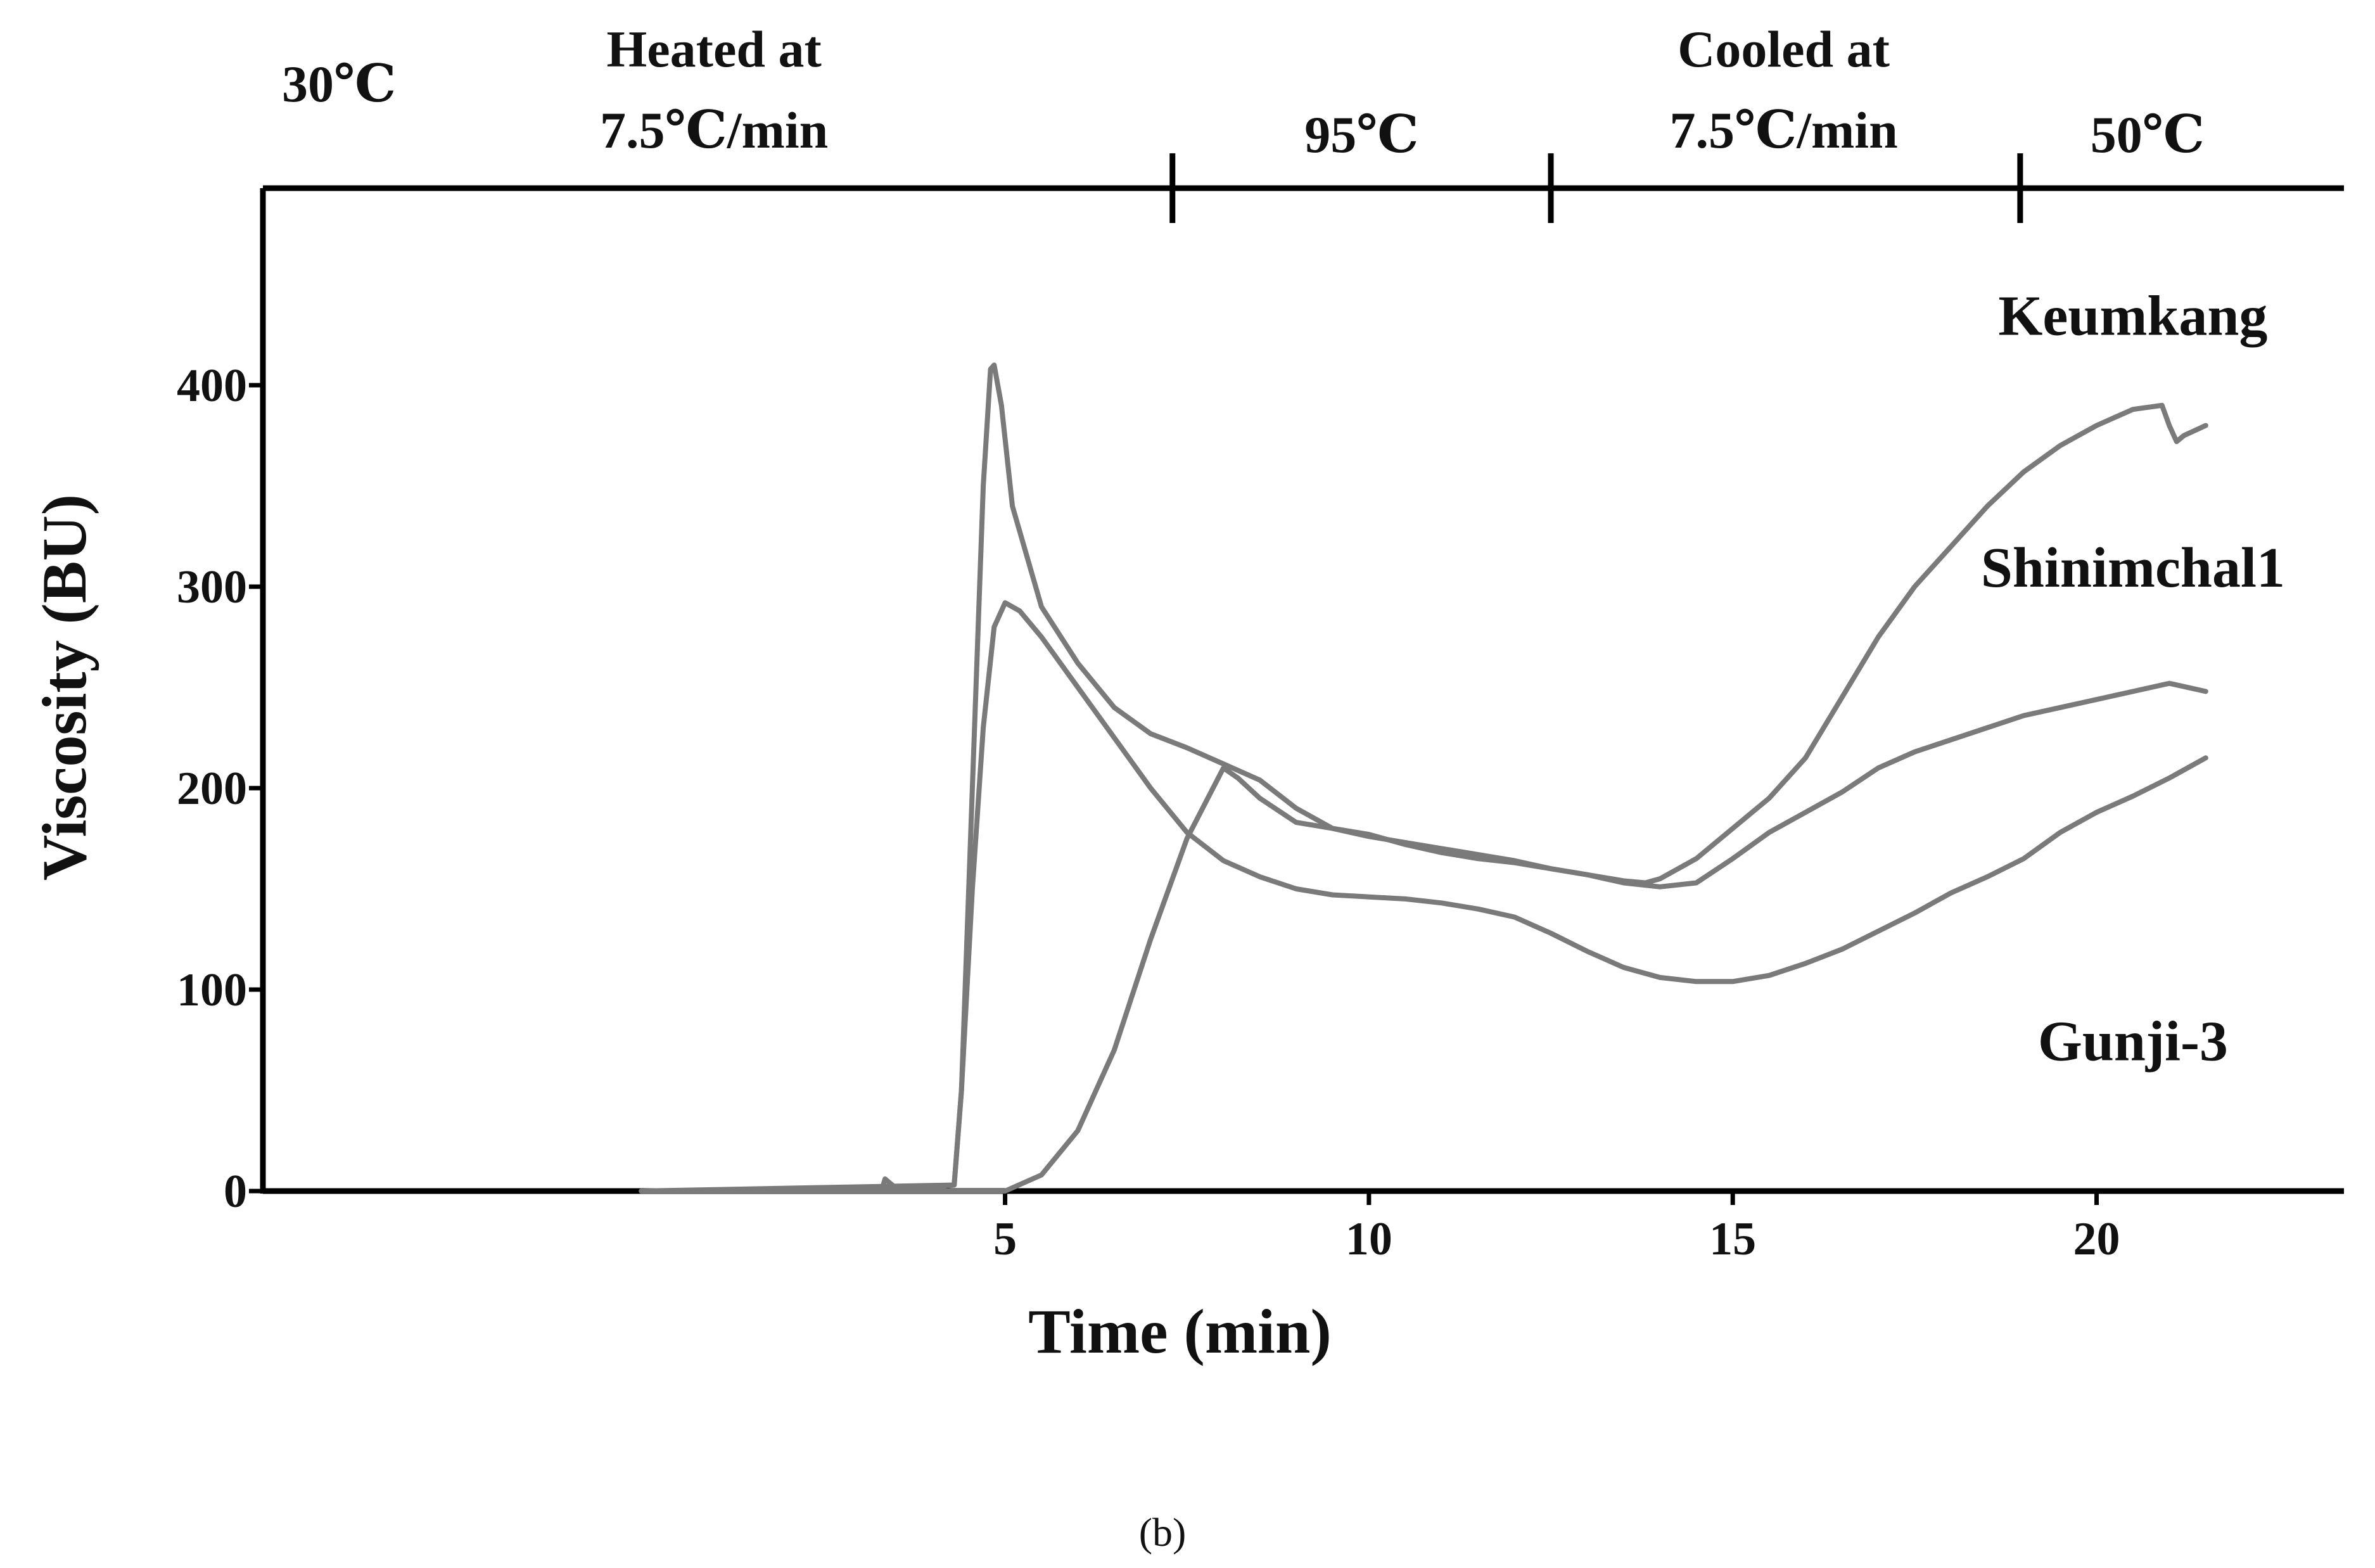 The width and height of the screenshot is (2375, 1568). What do you see at coordinates (2096, 1239) in the screenshot?
I see `x-tick-label: 20` at bounding box center [2096, 1239].